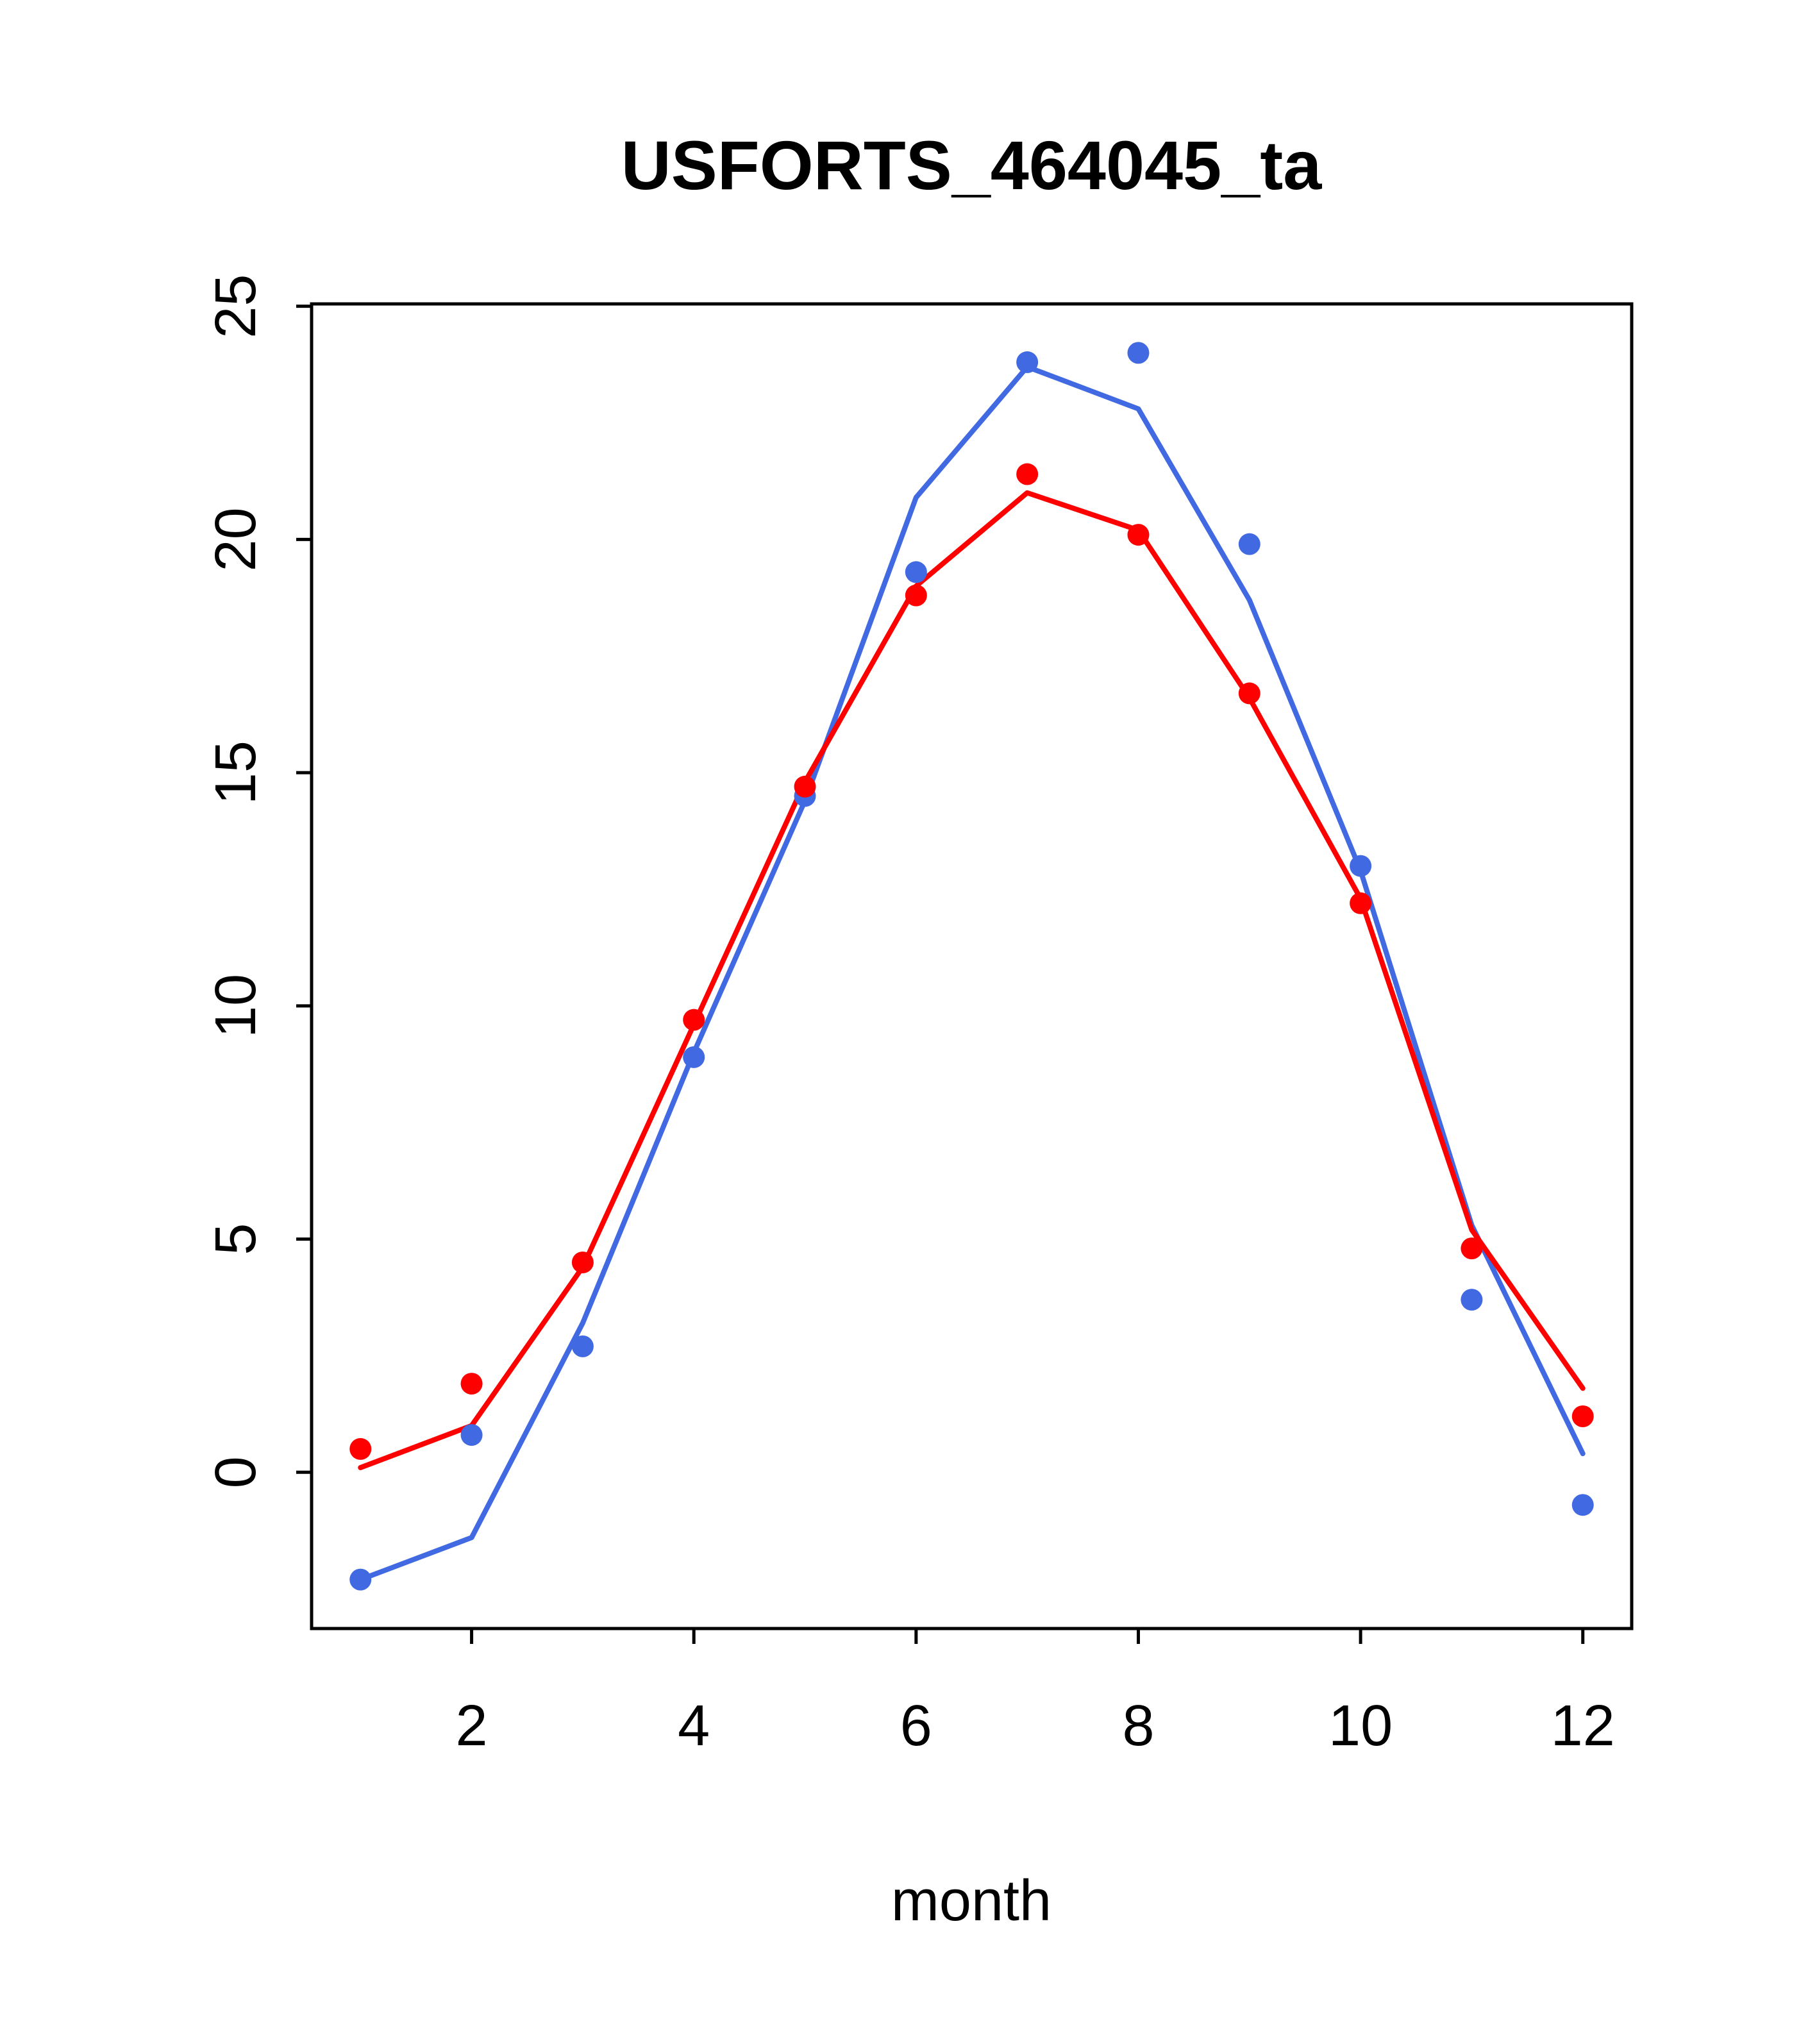 The image size is (1817, 2044). What do you see at coordinates (236, 539) in the screenshot?
I see `y-axis-tick-label: 20` at bounding box center [236, 539].